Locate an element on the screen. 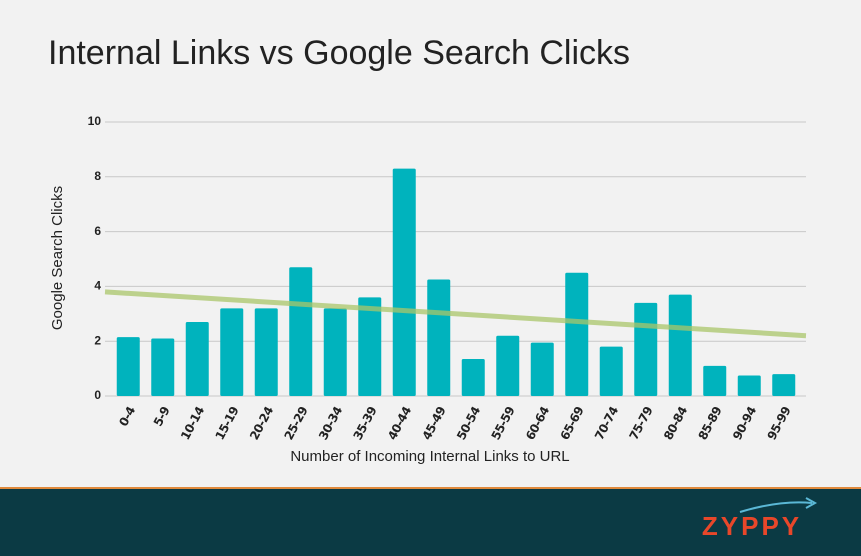  y-tick-label: 0 is located at coordinates (97, 395).